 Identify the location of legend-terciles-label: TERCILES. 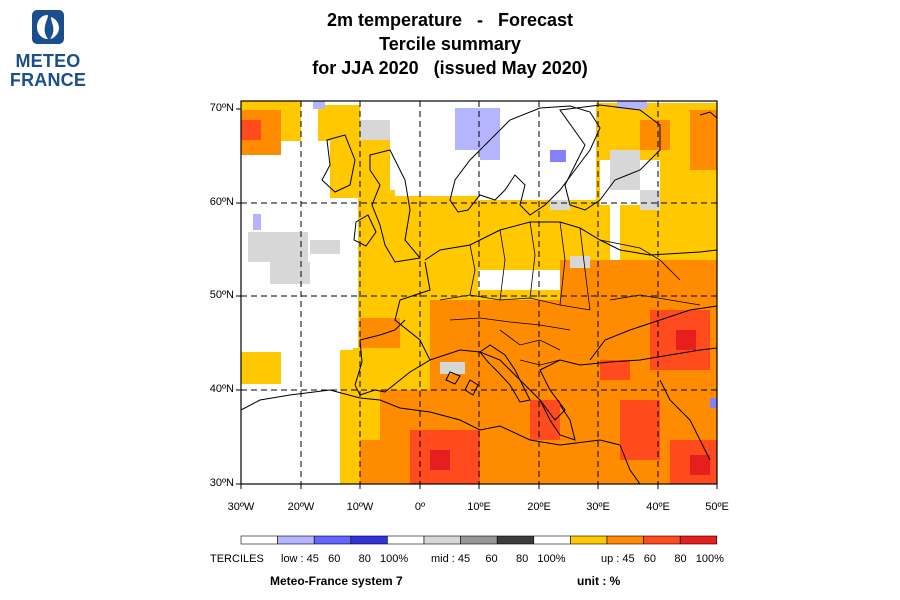
(237, 559).